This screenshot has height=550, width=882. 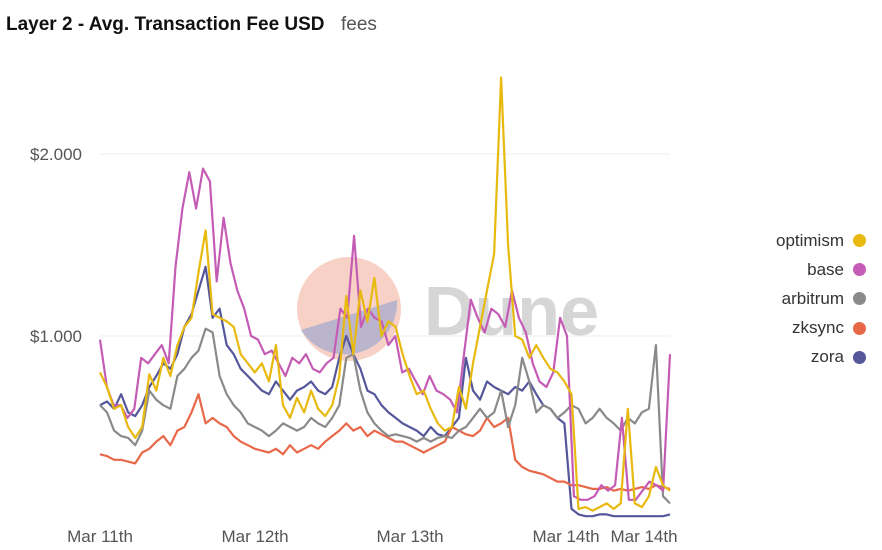 I want to click on legend-label: base, so click(x=825, y=269).